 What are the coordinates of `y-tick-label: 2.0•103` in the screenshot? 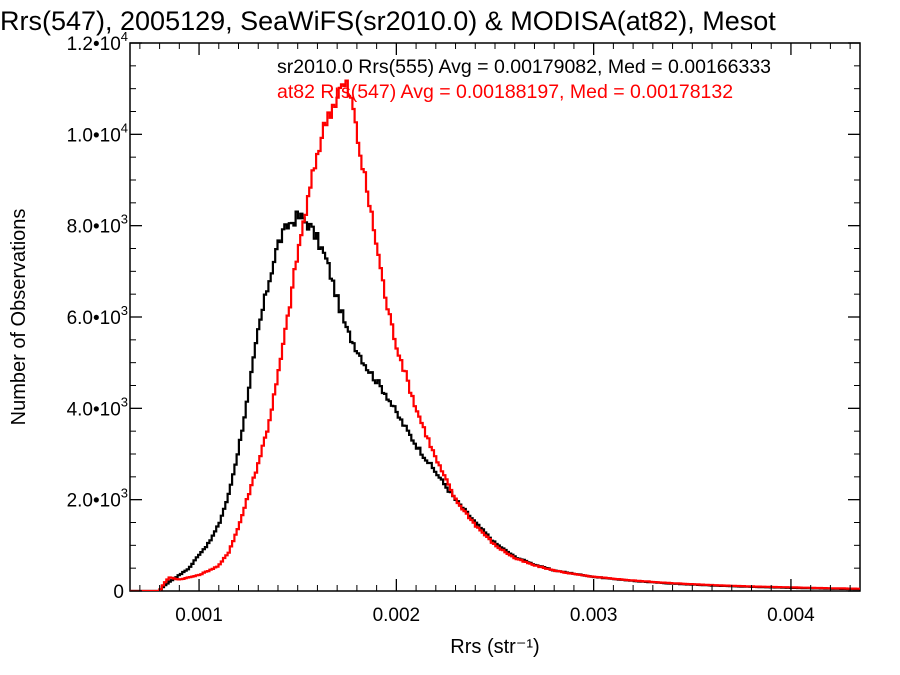 It's located at (97, 499).